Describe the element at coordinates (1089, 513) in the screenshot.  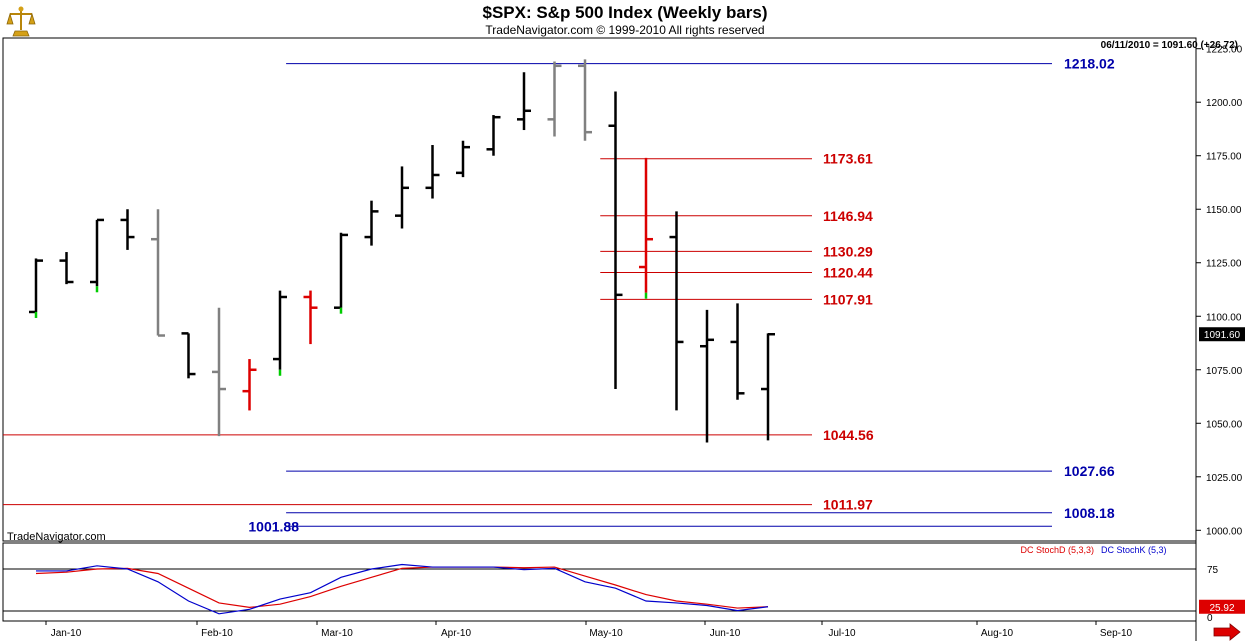
I see `level-label: 1008.18` at that location.